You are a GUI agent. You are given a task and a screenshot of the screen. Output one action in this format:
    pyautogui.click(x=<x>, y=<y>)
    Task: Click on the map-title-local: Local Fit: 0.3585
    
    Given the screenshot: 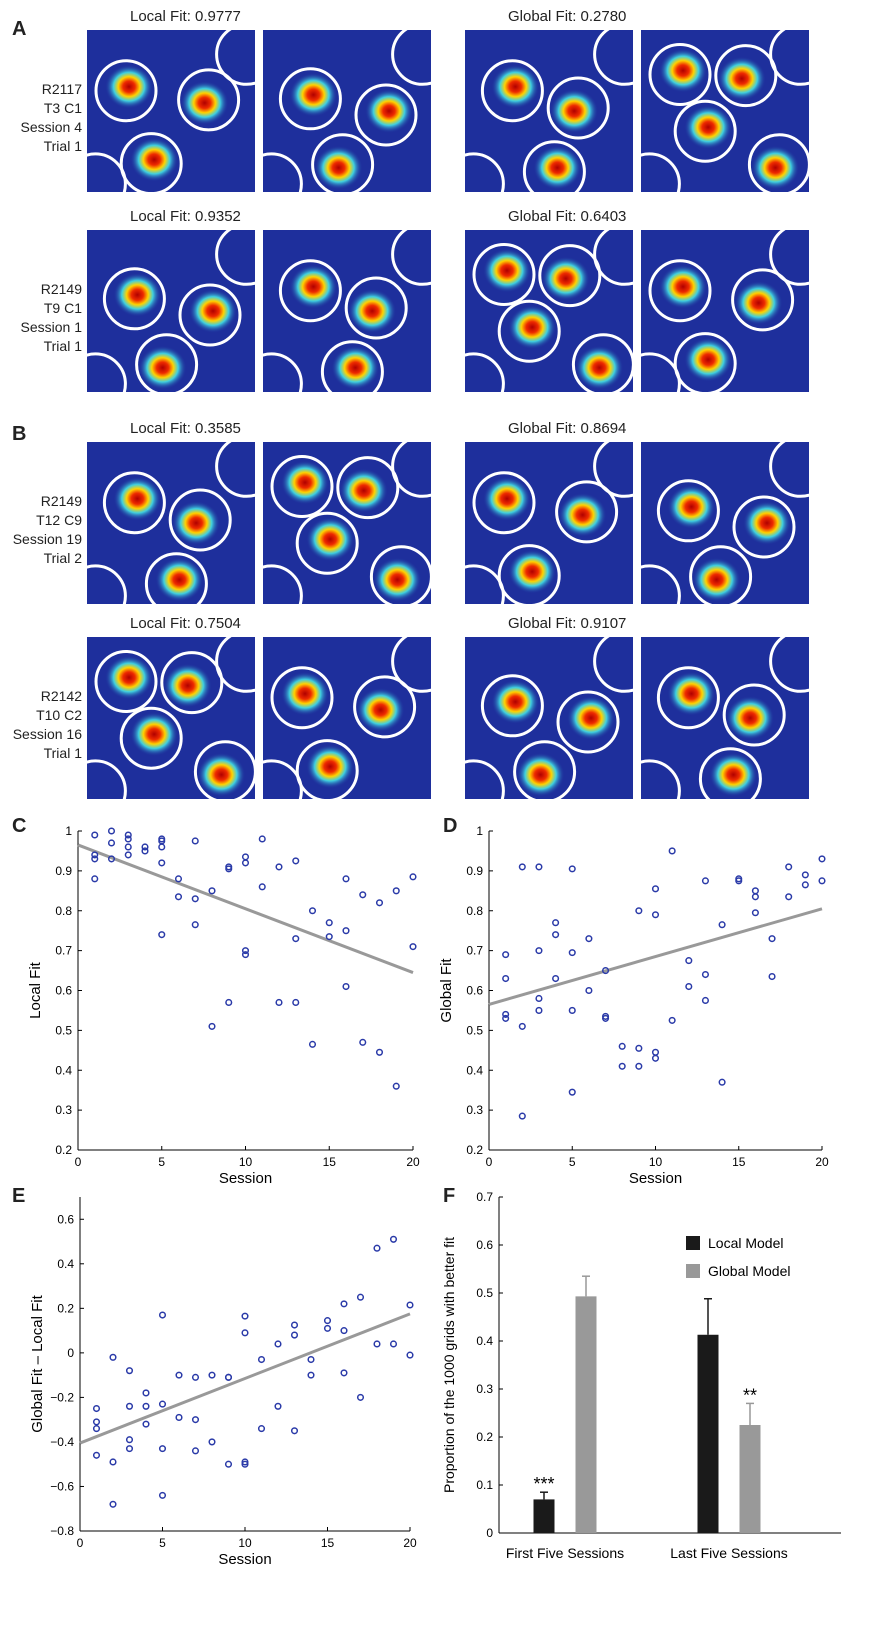 What is the action you would take?
    pyautogui.click(x=185, y=428)
    